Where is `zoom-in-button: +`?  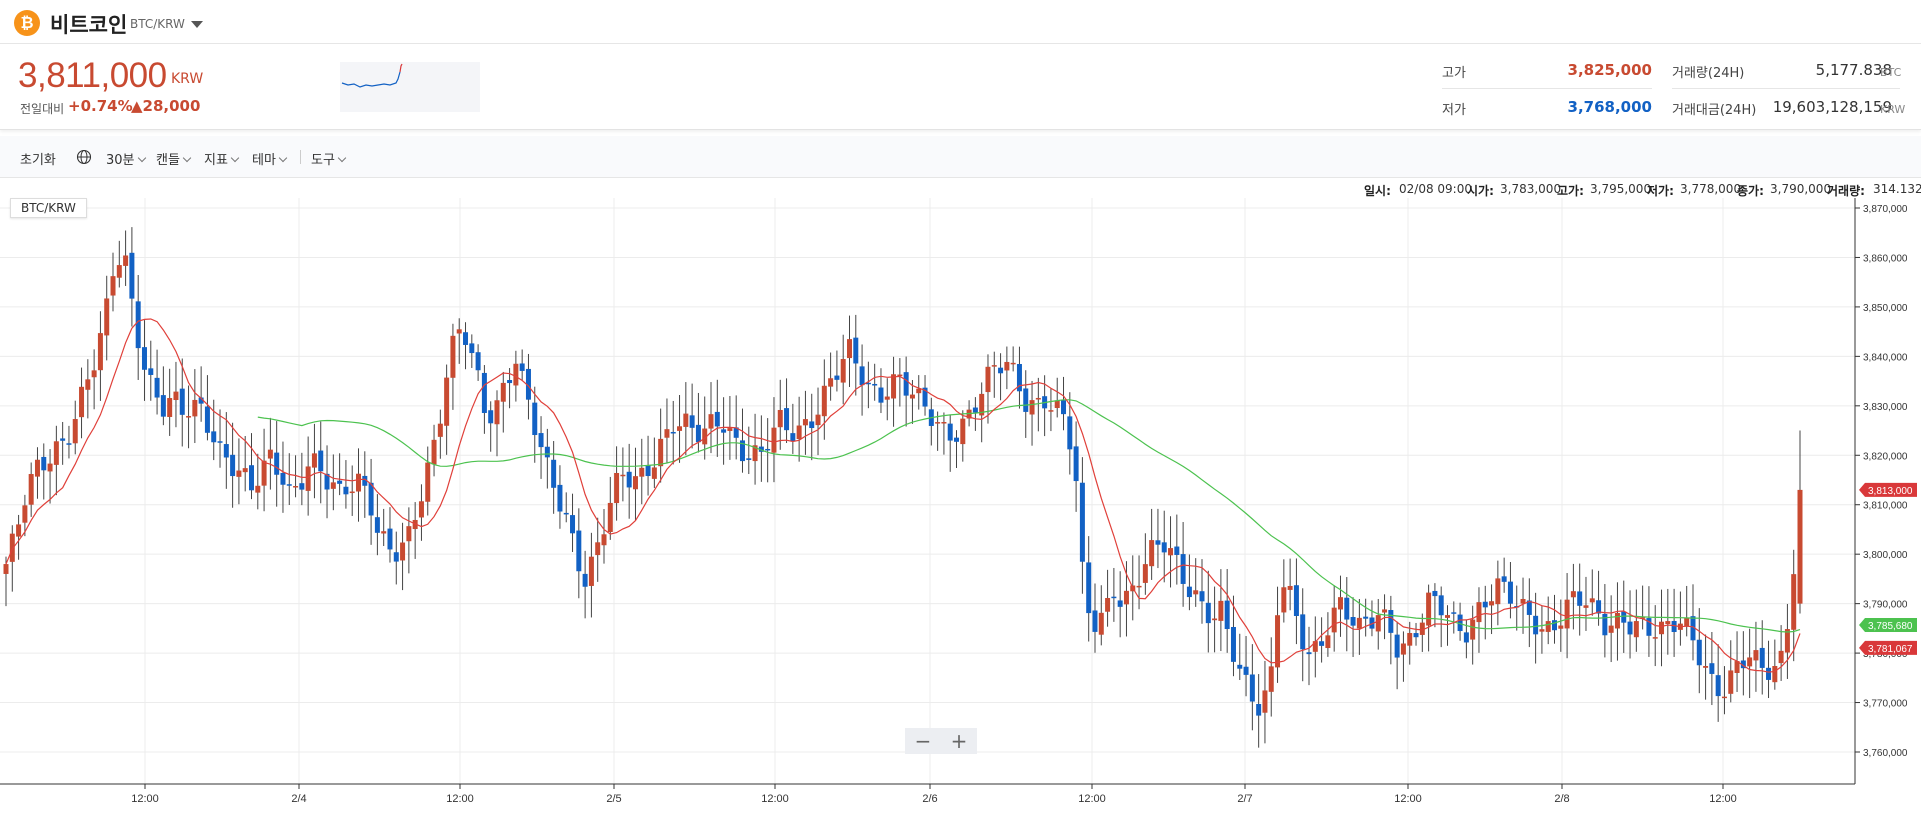
zoom-in-button: + is located at coordinates (959, 741).